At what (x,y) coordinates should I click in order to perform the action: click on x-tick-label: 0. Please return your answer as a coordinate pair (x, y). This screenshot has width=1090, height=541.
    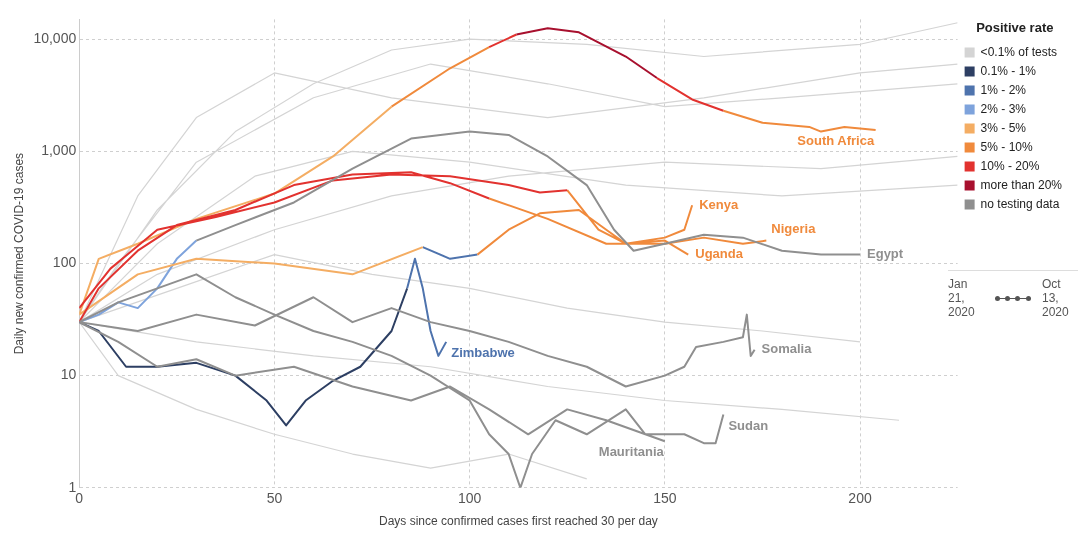
    Looking at the image, I should click on (79, 498).